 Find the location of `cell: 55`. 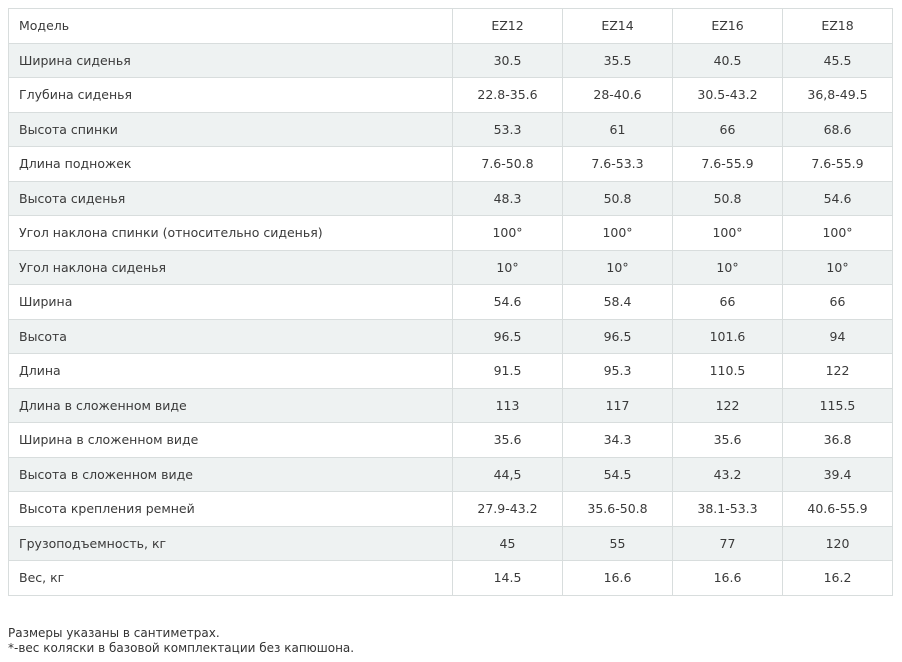

cell: 55 is located at coordinates (617, 543).